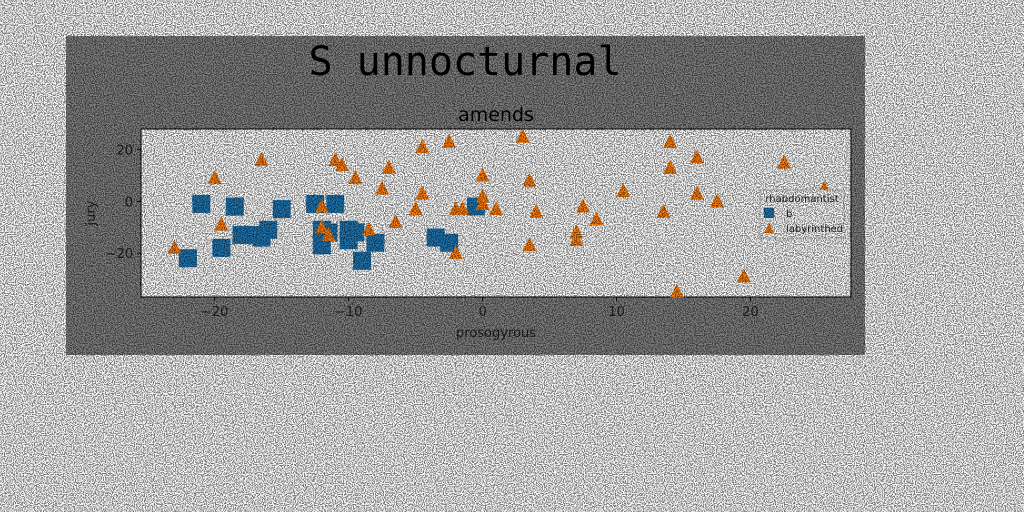 The image size is (1024, 512). What do you see at coordinates (802, 214) in the screenshot?
I see `legend: rhabdomantist b labyrinthed` at bounding box center [802, 214].